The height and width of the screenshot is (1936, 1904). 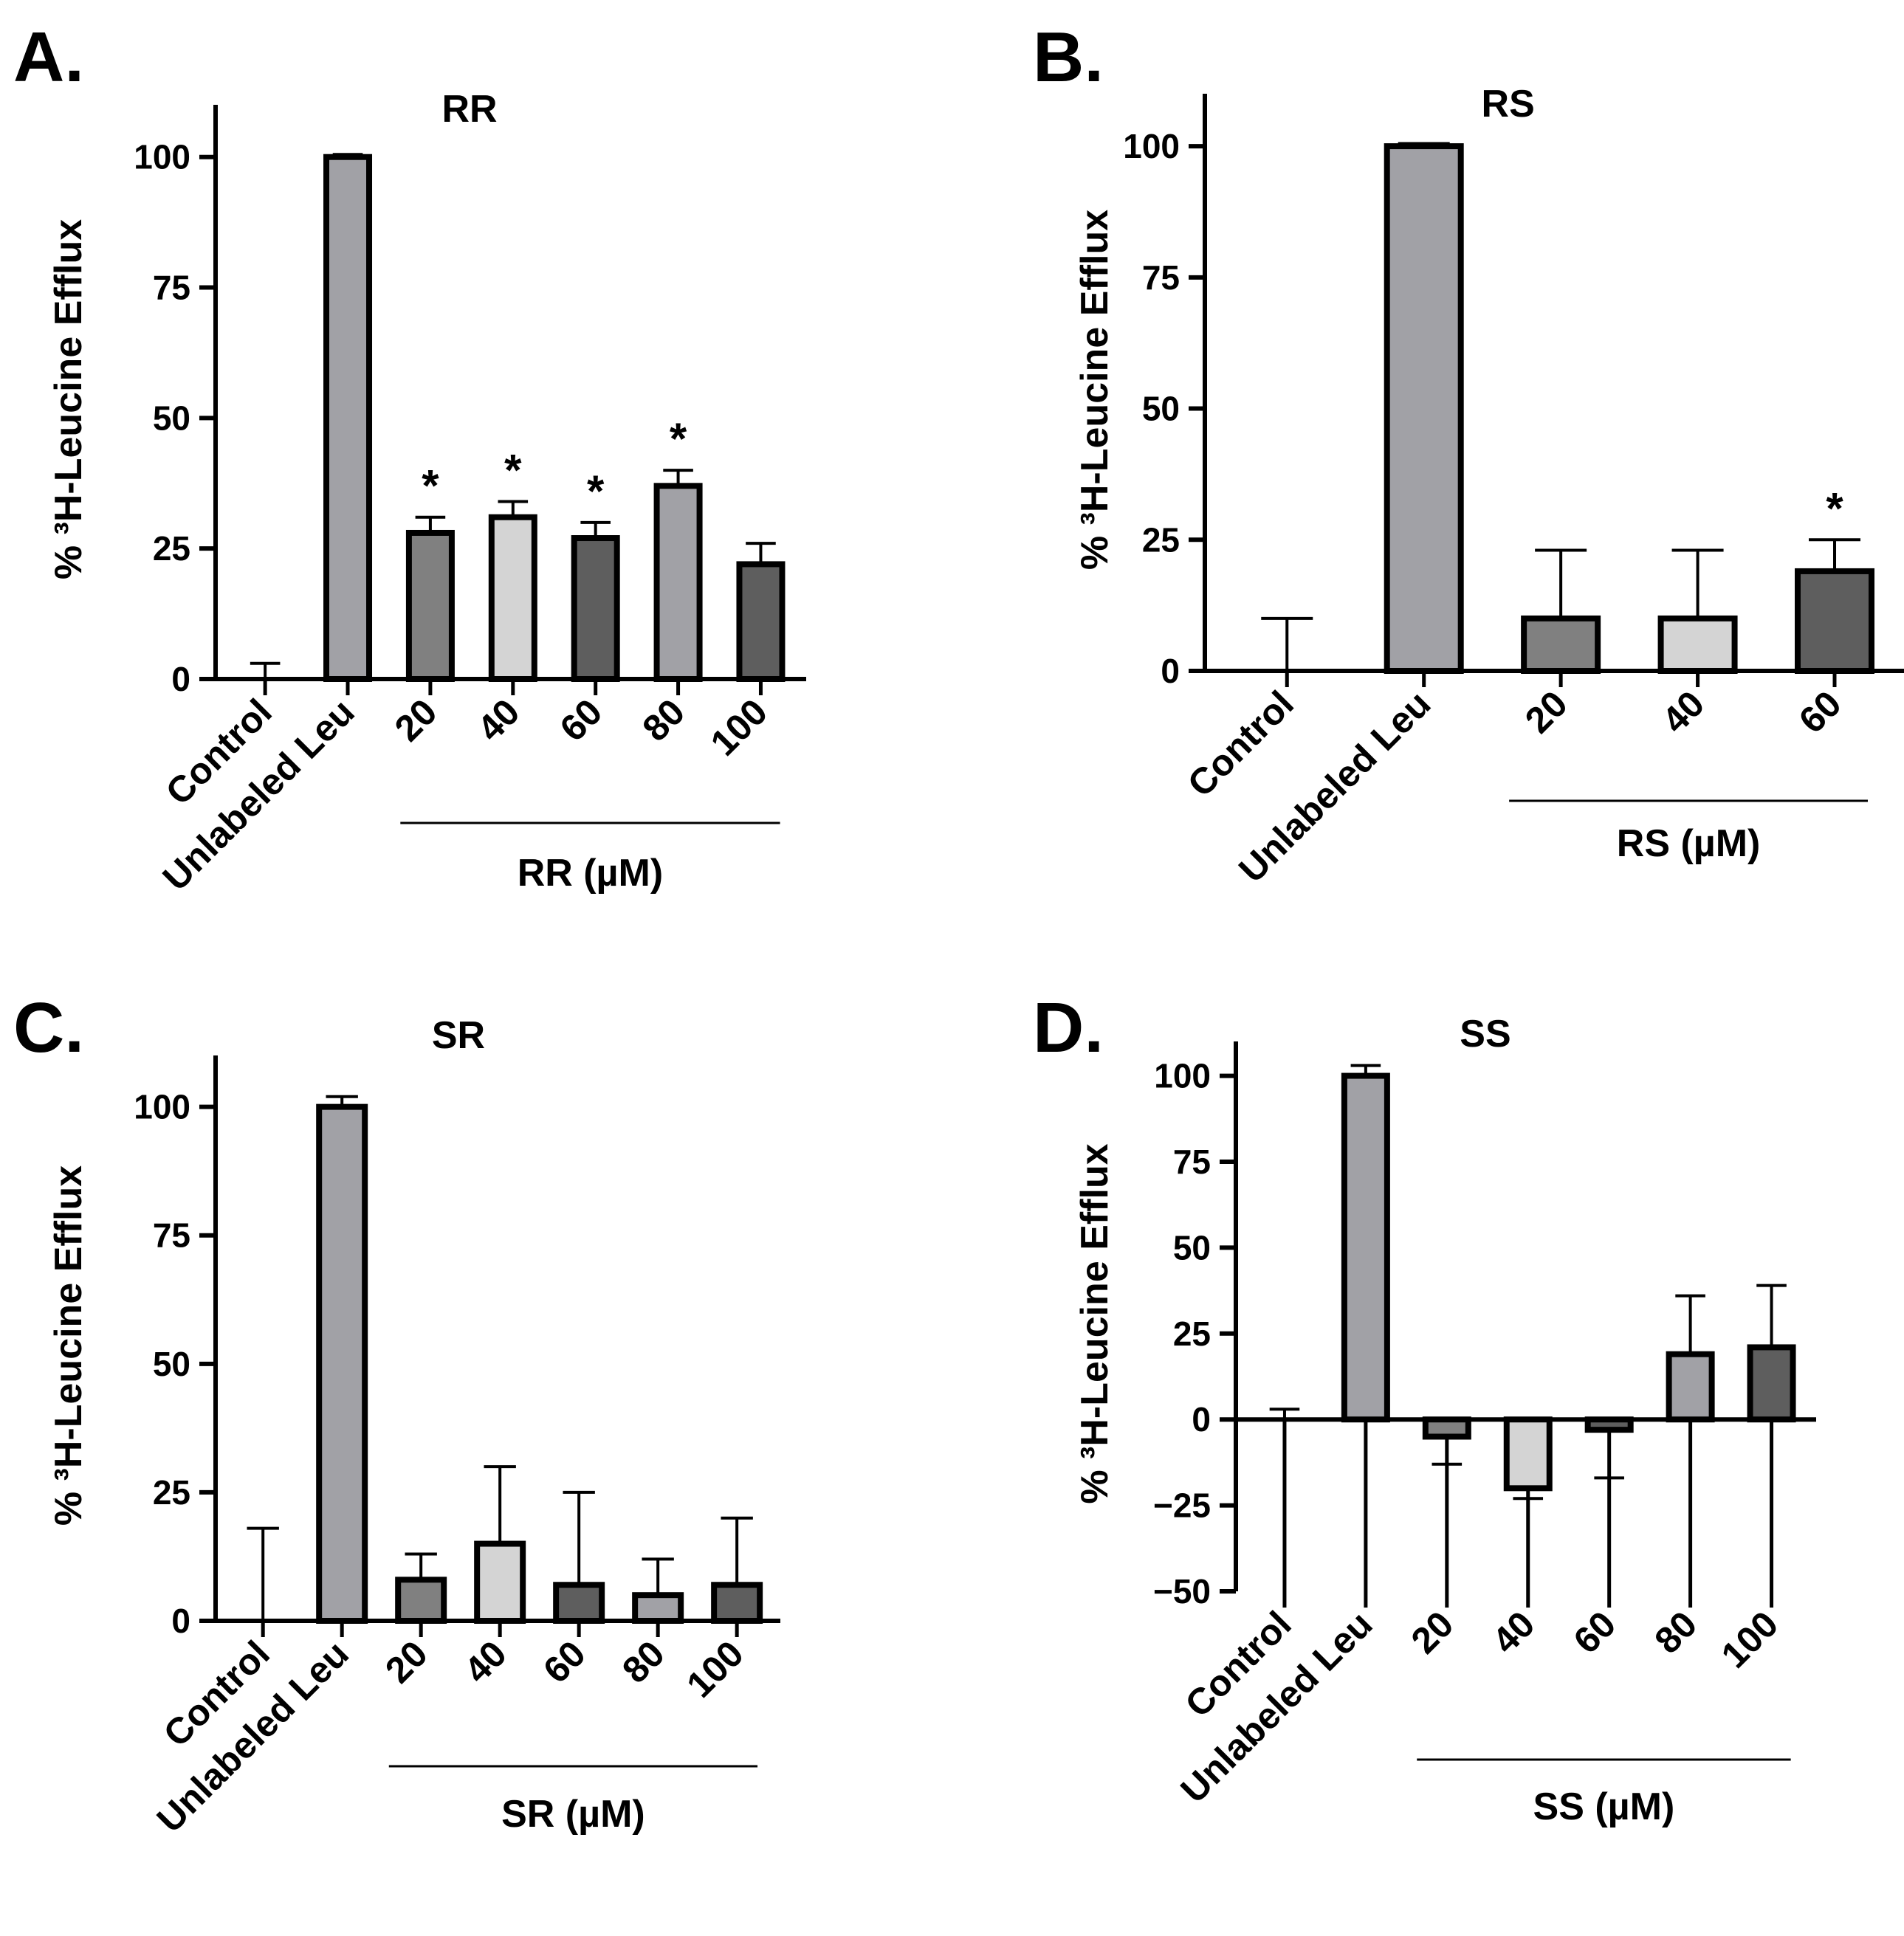 I want to click on x-tick-label: Control, so click(x=1241, y=744).